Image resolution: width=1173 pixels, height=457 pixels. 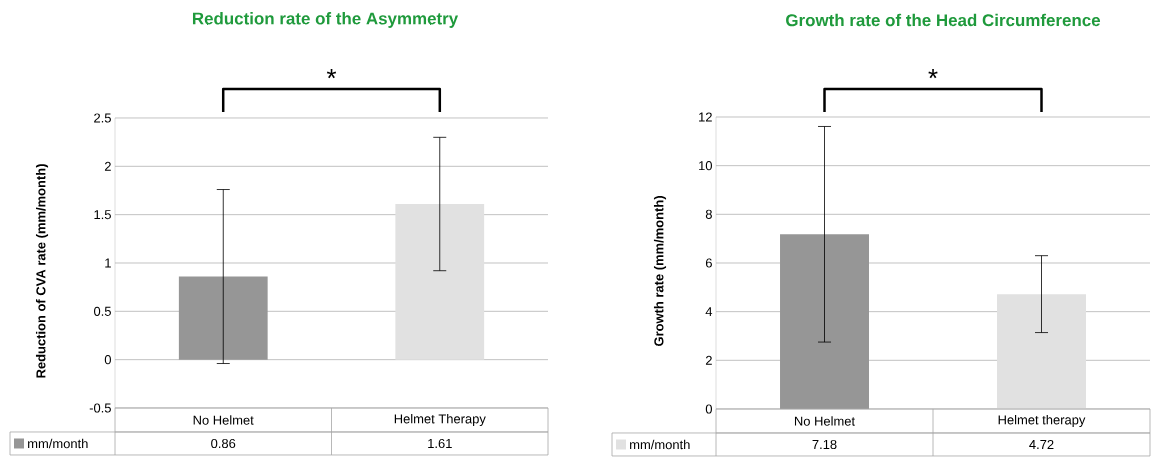 I want to click on data-label: 0.86, so click(x=223, y=443).